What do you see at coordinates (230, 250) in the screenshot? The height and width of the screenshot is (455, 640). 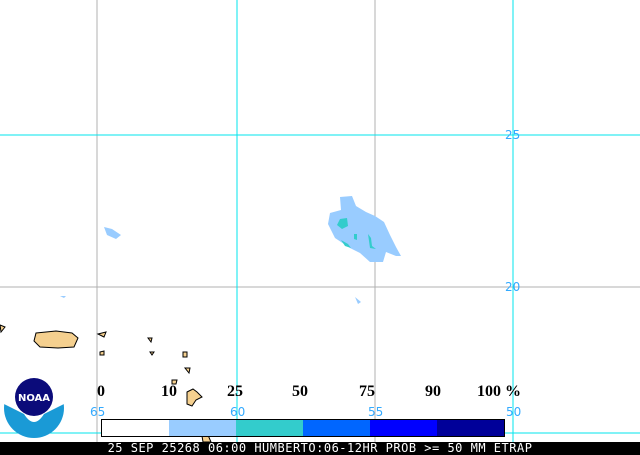 I see `probability-areas` at bounding box center [230, 250].